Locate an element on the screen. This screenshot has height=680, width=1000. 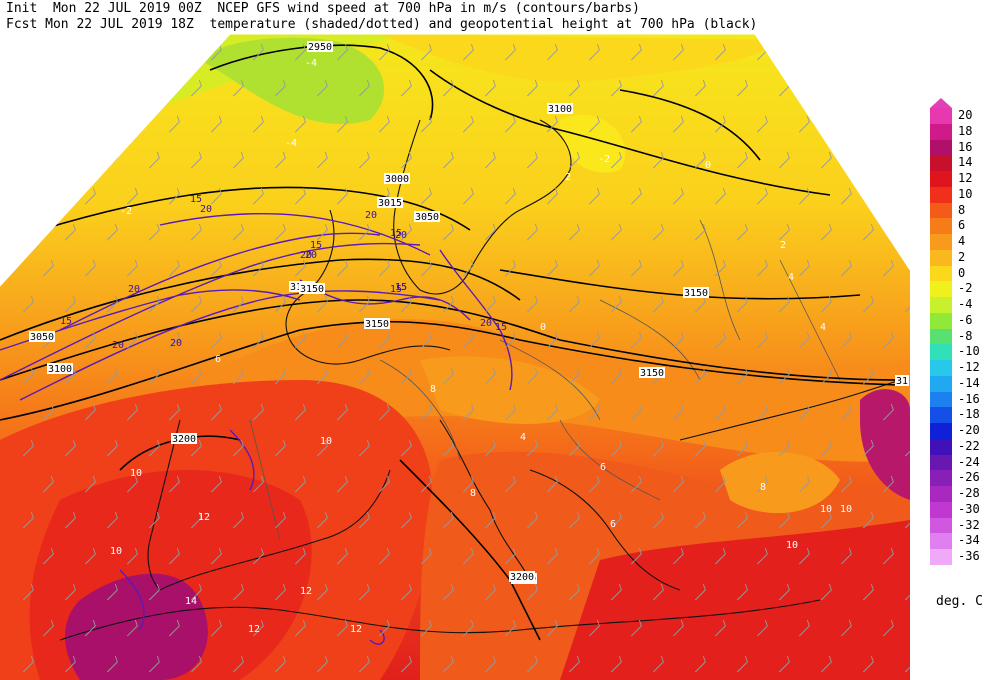
colorbar-level-label: 14 is located at coordinates (965, 162).